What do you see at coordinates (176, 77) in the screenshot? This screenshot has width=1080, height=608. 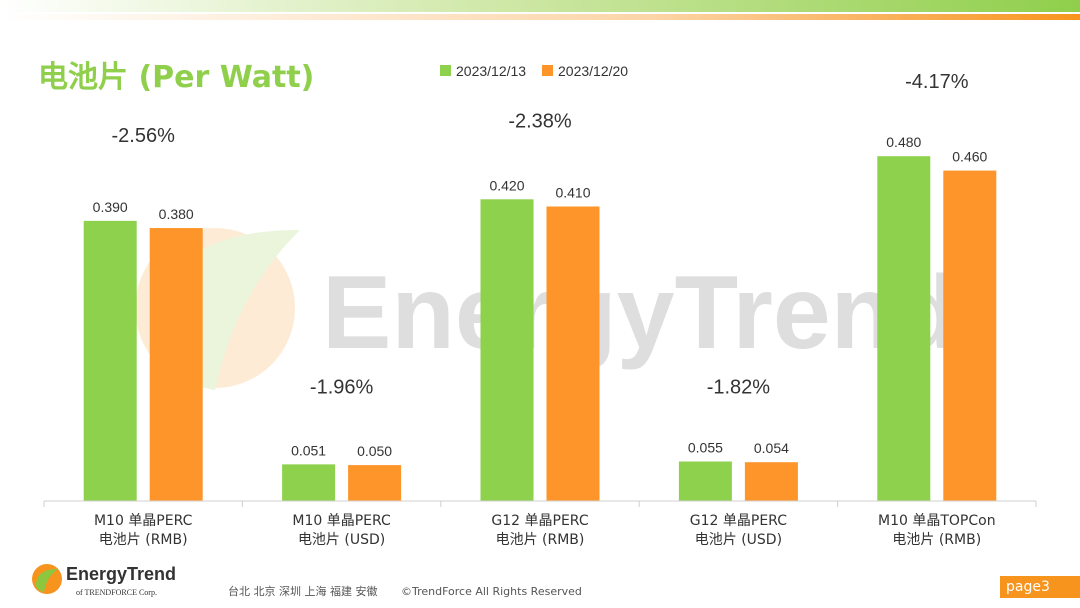 I see `page-title: 电池片 (Per Watt)` at bounding box center [176, 77].